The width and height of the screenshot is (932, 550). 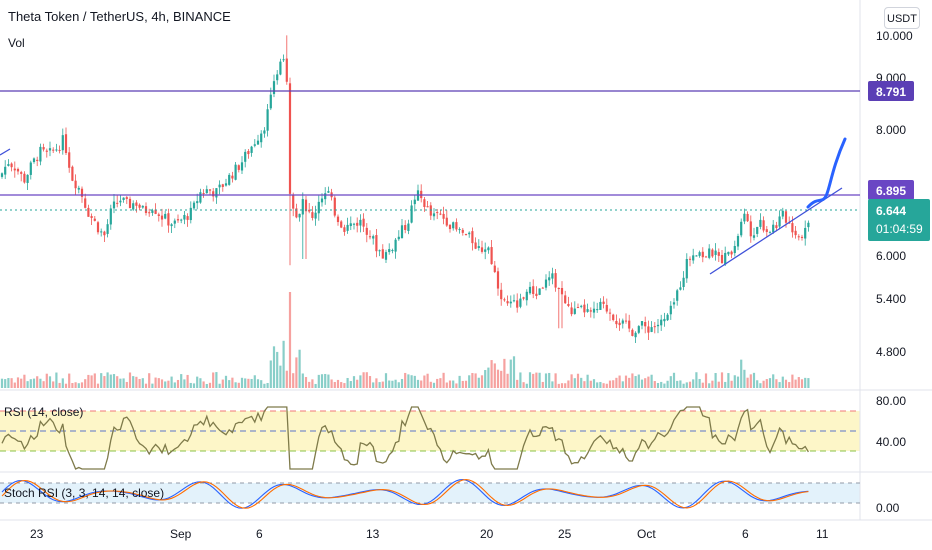 What do you see at coordinates (891, 191) in the screenshot?
I see `price-tag-6895: 6.895` at bounding box center [891, 191].